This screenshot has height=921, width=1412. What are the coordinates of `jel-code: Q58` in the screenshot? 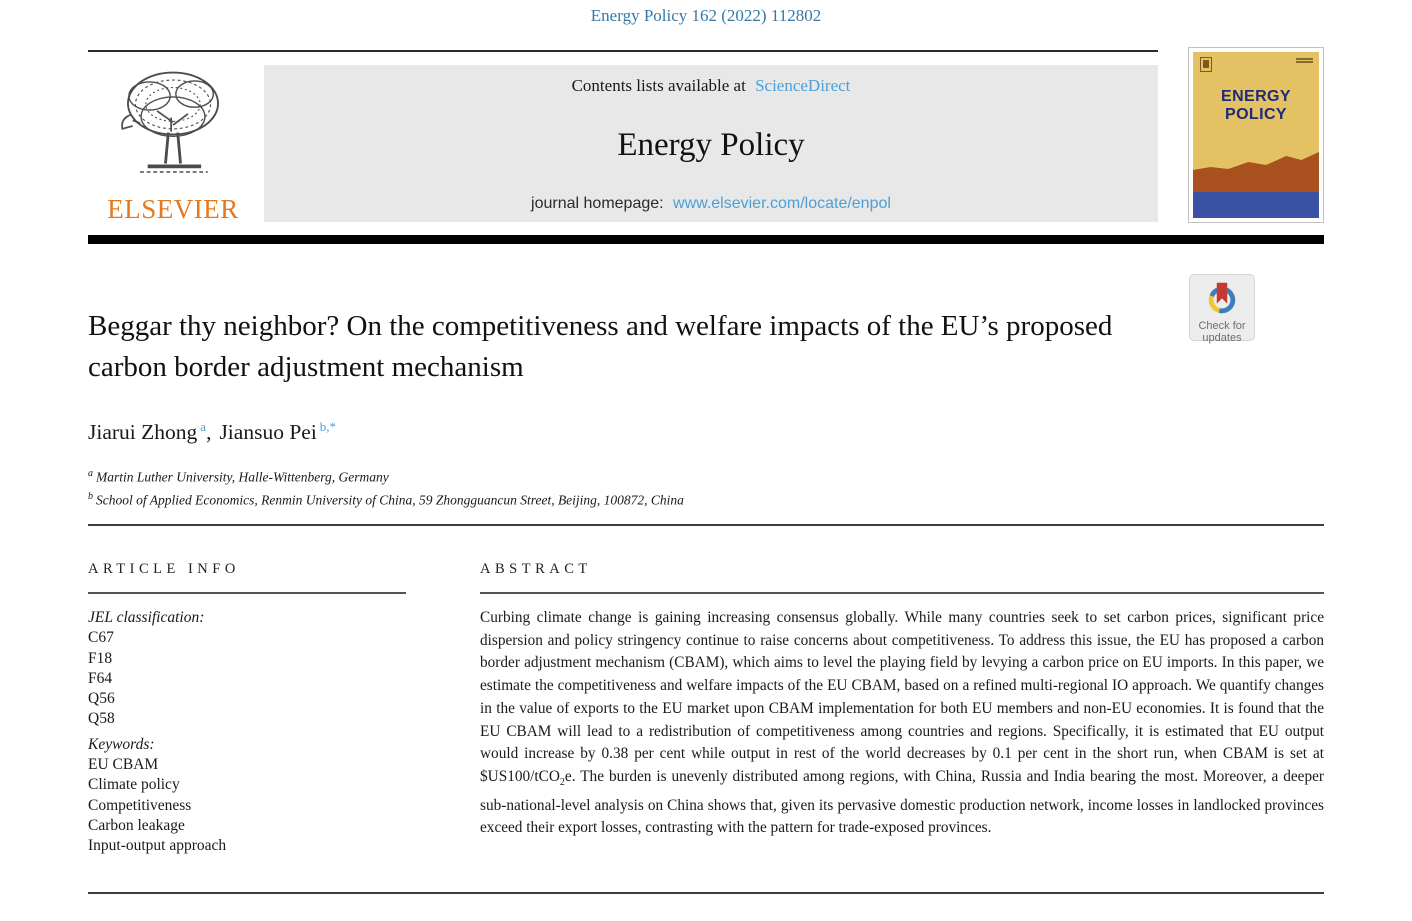 It's located at (101, 719).